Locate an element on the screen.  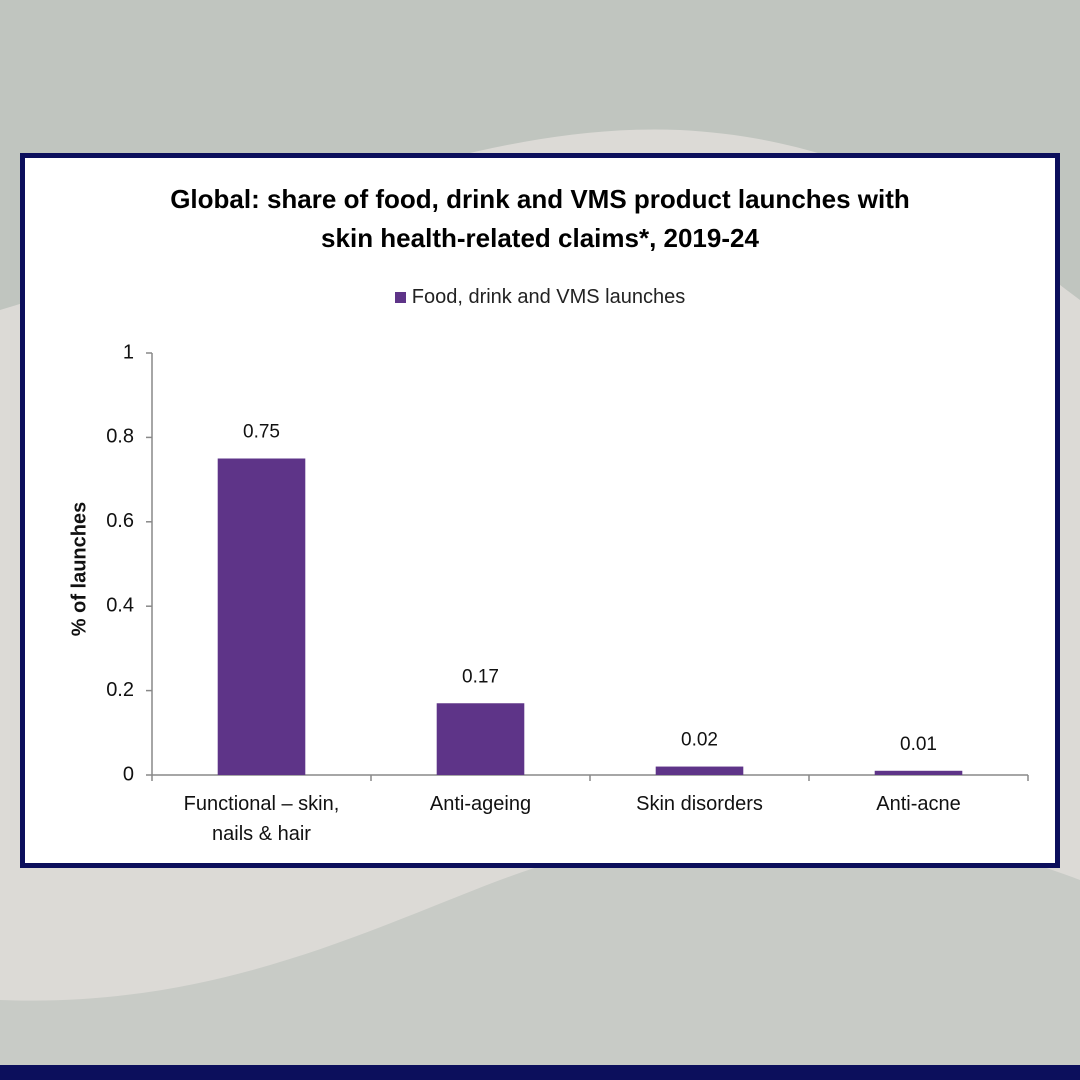
y-tick-label: 0.2 is located at coordinates (120, 690).